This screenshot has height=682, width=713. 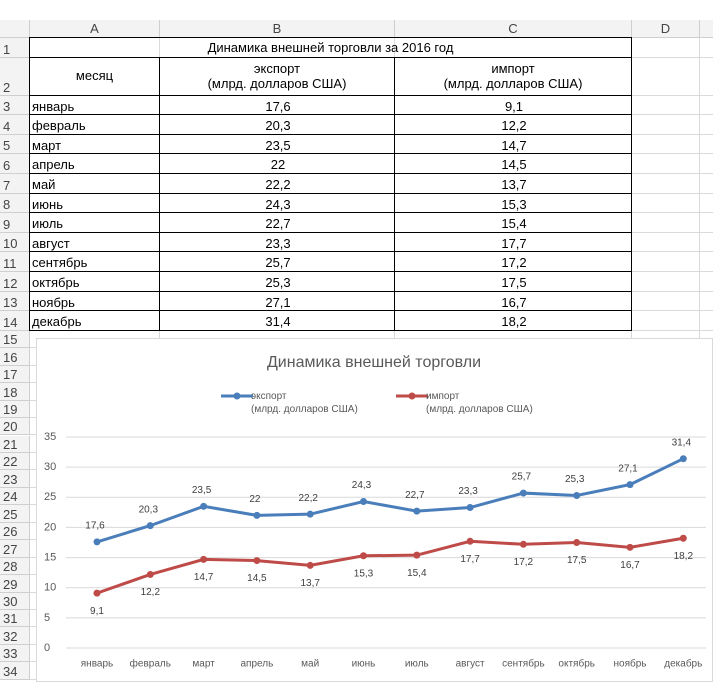 I want to click on line, so click(x=390, y=500).